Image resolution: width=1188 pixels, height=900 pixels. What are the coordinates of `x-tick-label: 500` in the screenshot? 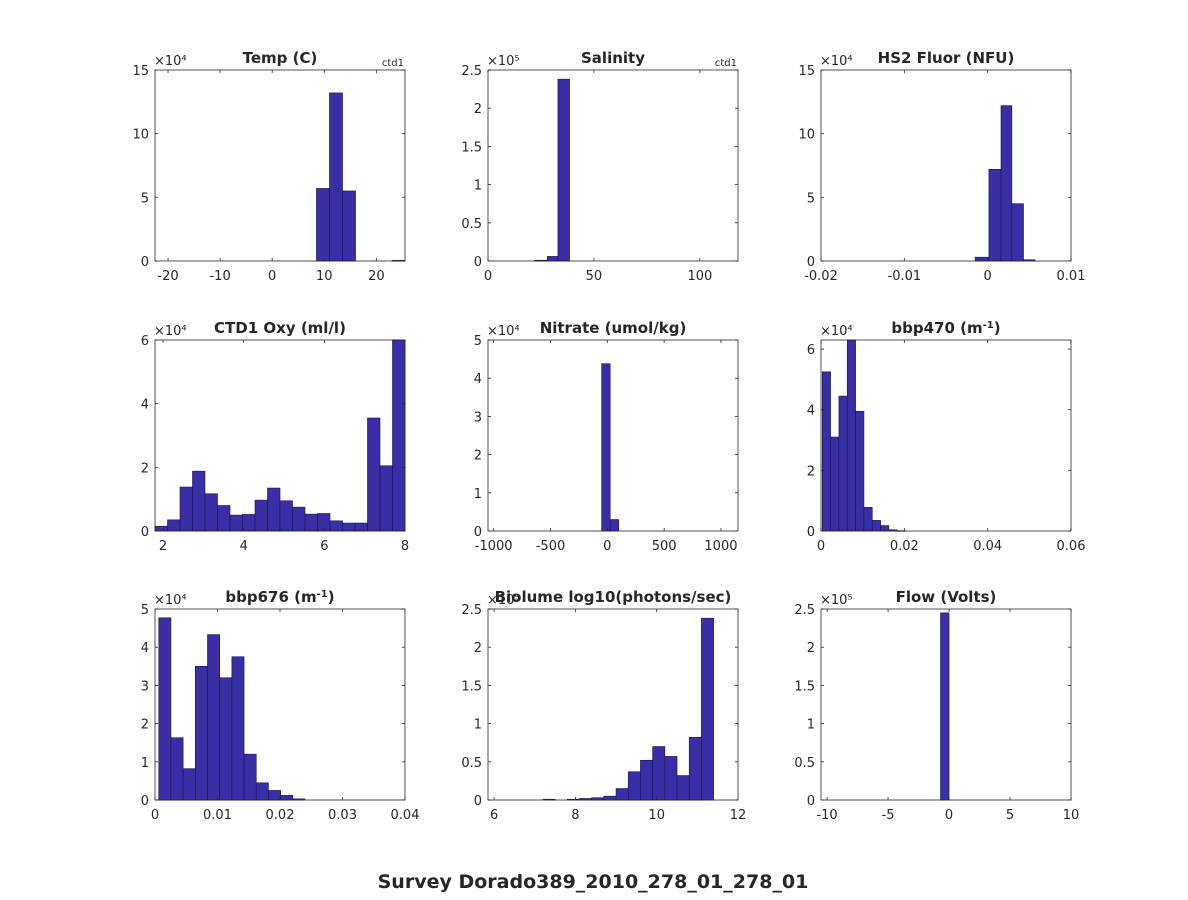 It's located at (664, 546).